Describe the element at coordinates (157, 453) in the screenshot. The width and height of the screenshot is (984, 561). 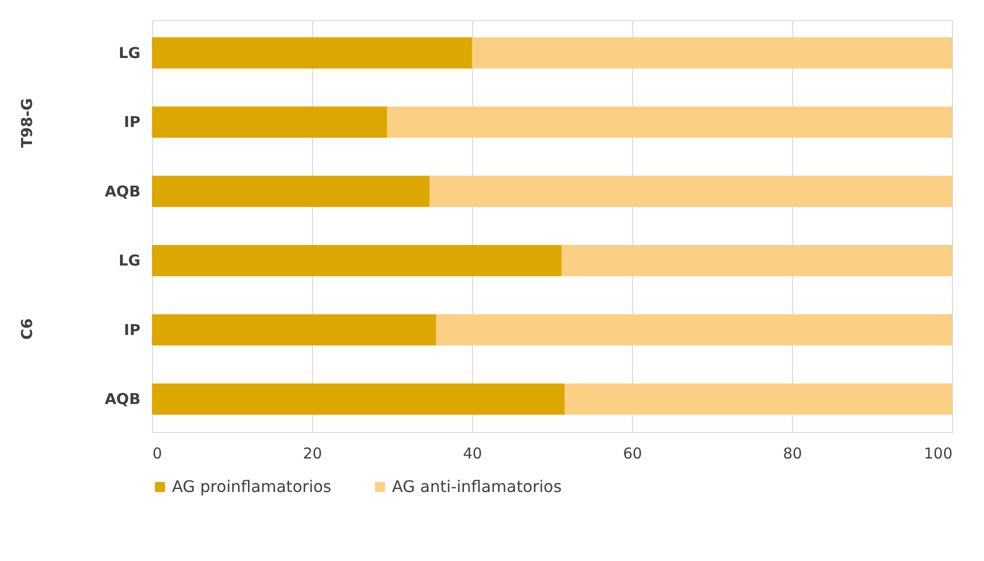
I see `x-tick-label: 0` at that location.